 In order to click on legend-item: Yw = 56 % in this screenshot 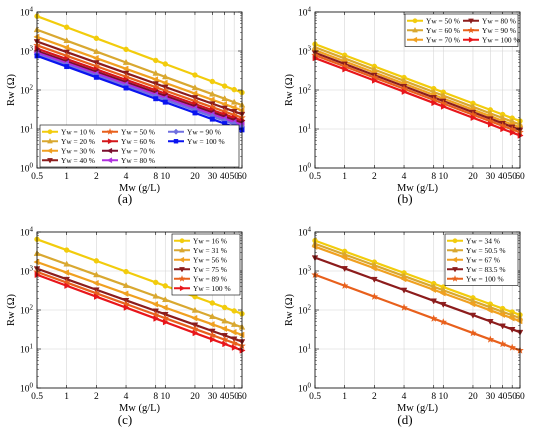, I will do `click(200, 259)`.